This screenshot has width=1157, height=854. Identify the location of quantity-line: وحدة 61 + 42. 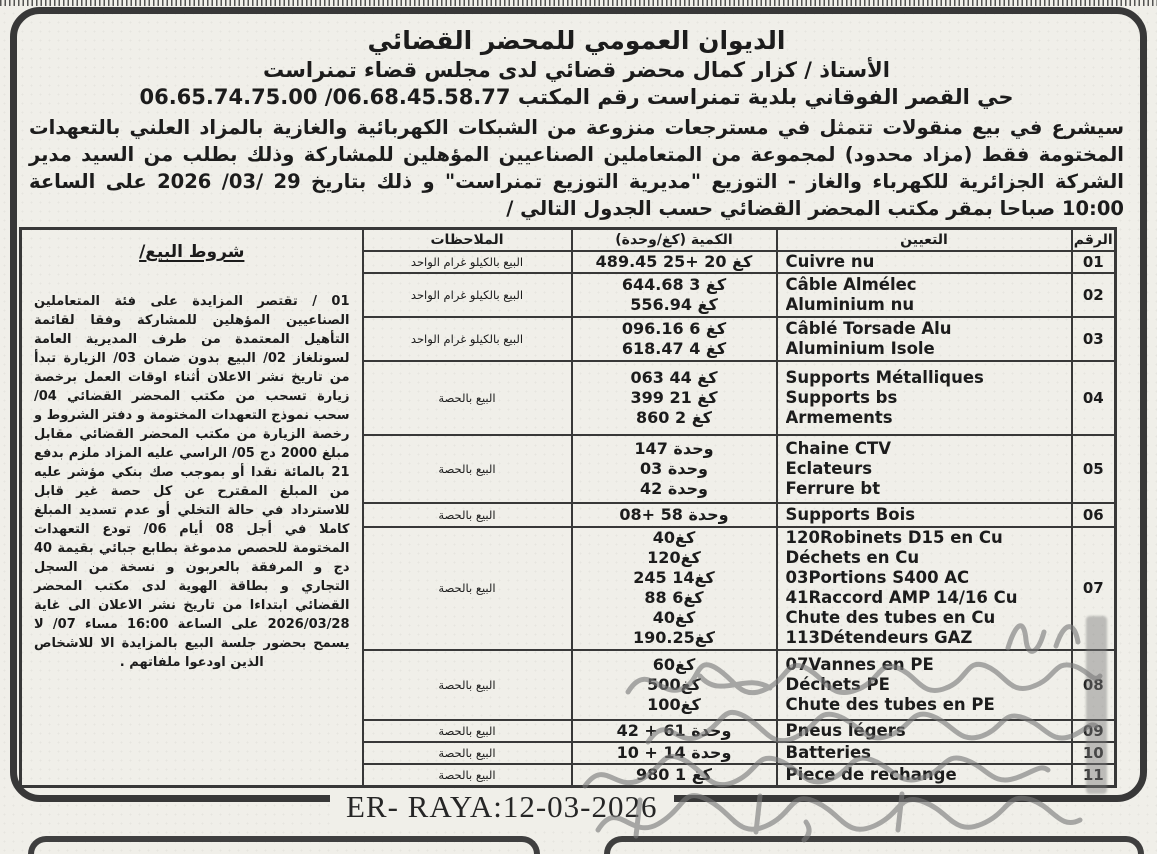
(674, 730).